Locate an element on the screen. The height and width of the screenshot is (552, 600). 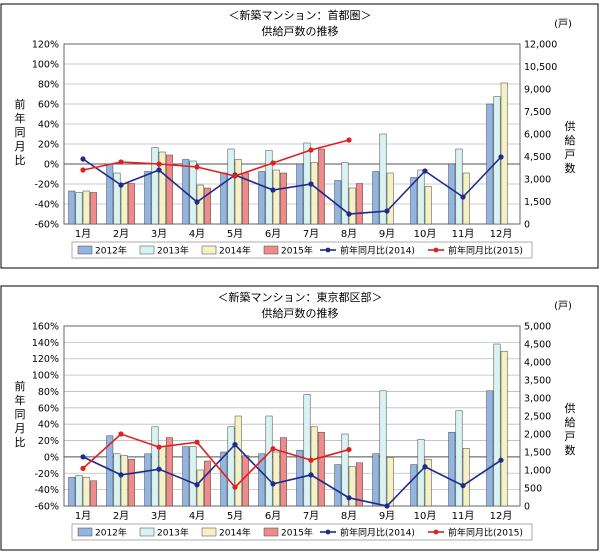
right-axis-label-char: 供 is located at coordinates (570, 126).